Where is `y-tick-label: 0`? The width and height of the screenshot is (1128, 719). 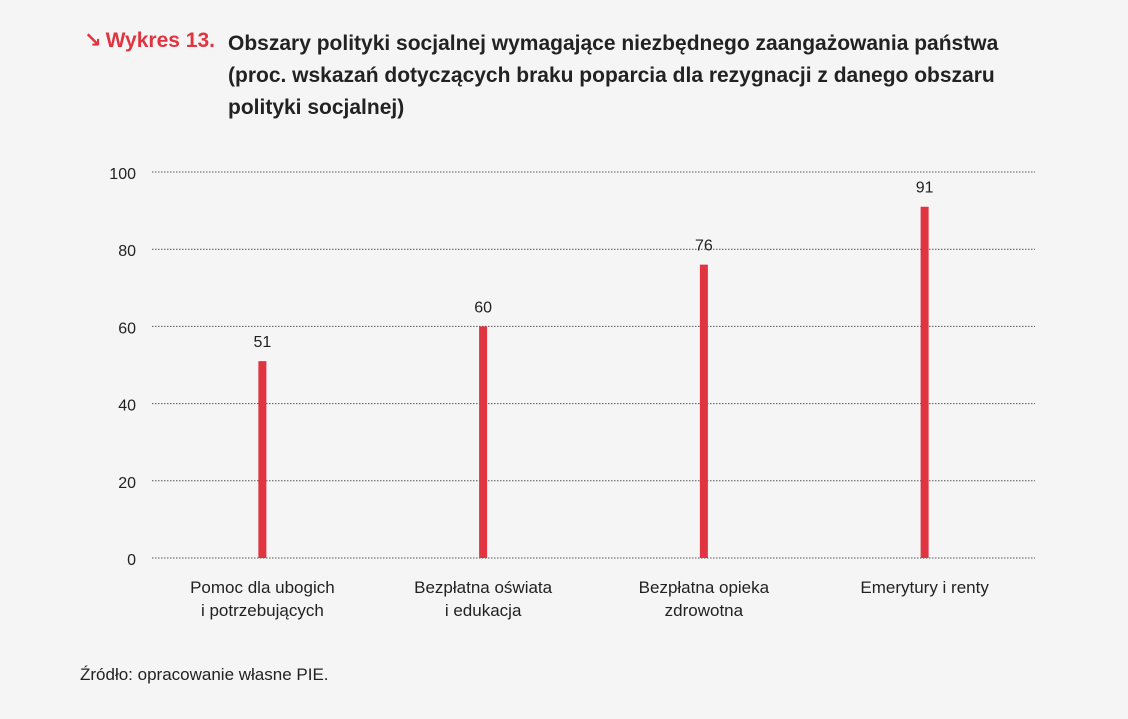 y-tick-label: 0 is located at coordinates (131, 560).